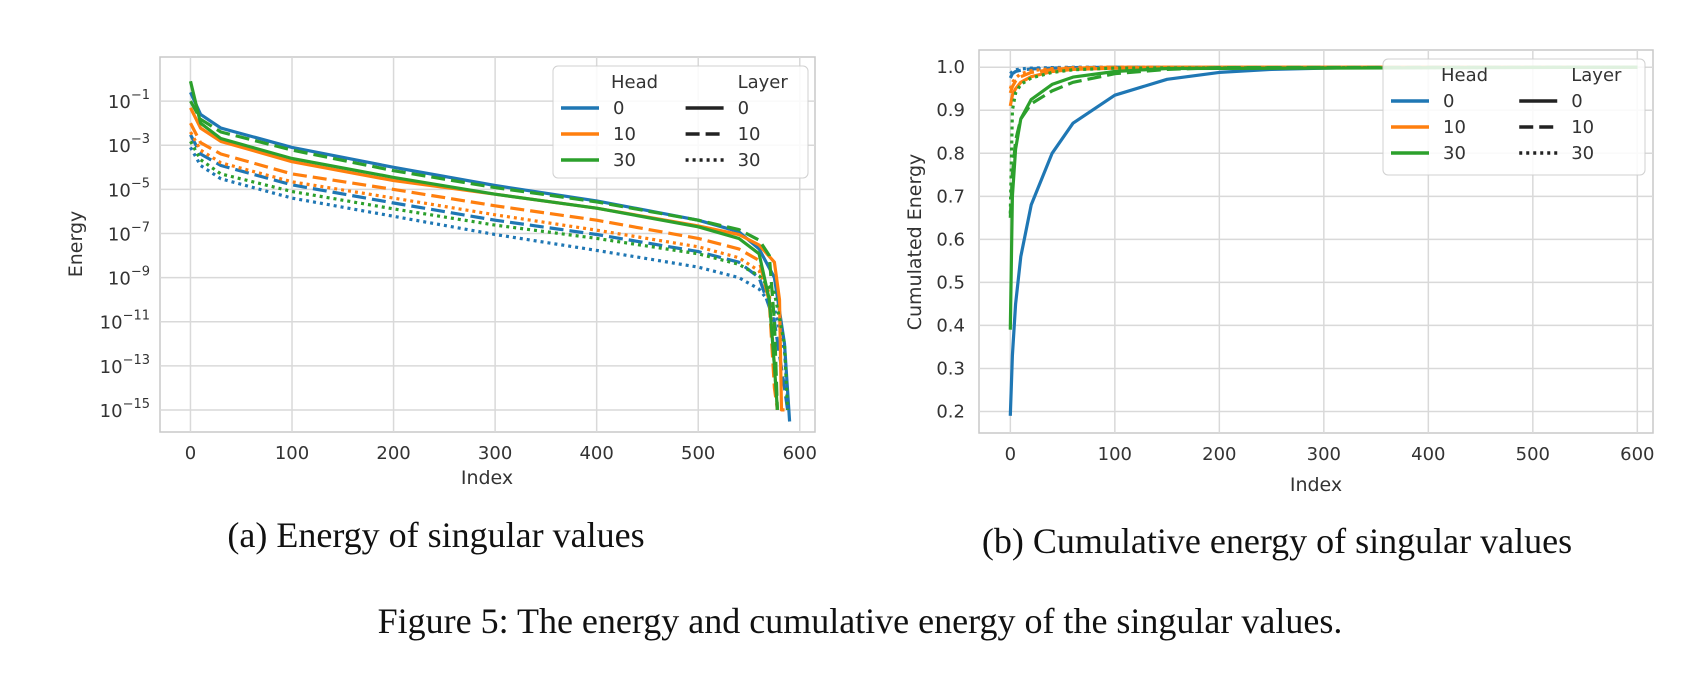  I want to click on cumulative-x-tick-label: 600, so click(1637, 454).